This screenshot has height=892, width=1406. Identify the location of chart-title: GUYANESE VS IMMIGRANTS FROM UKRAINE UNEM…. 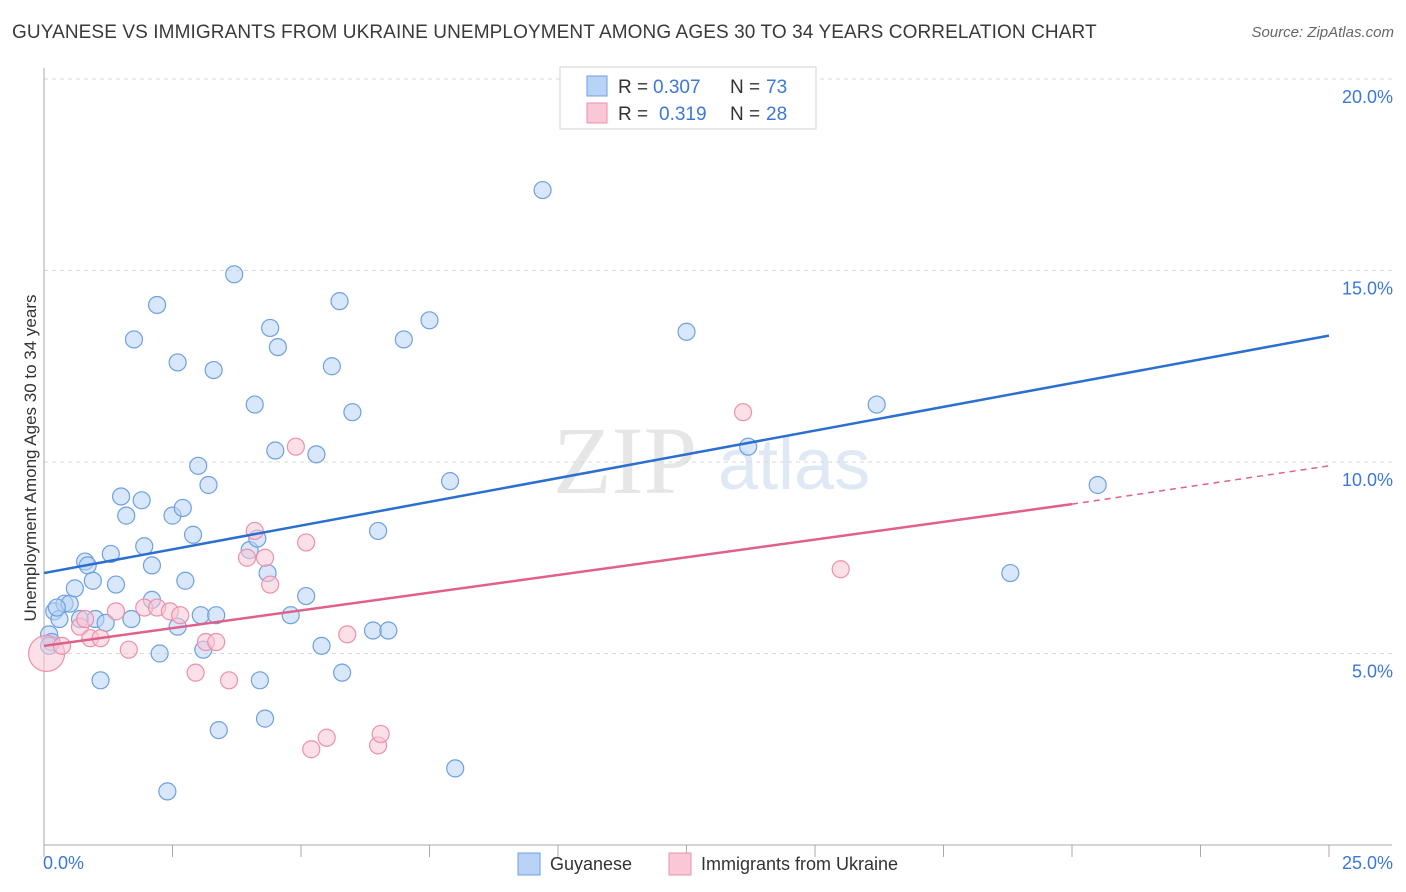
(554, 32).